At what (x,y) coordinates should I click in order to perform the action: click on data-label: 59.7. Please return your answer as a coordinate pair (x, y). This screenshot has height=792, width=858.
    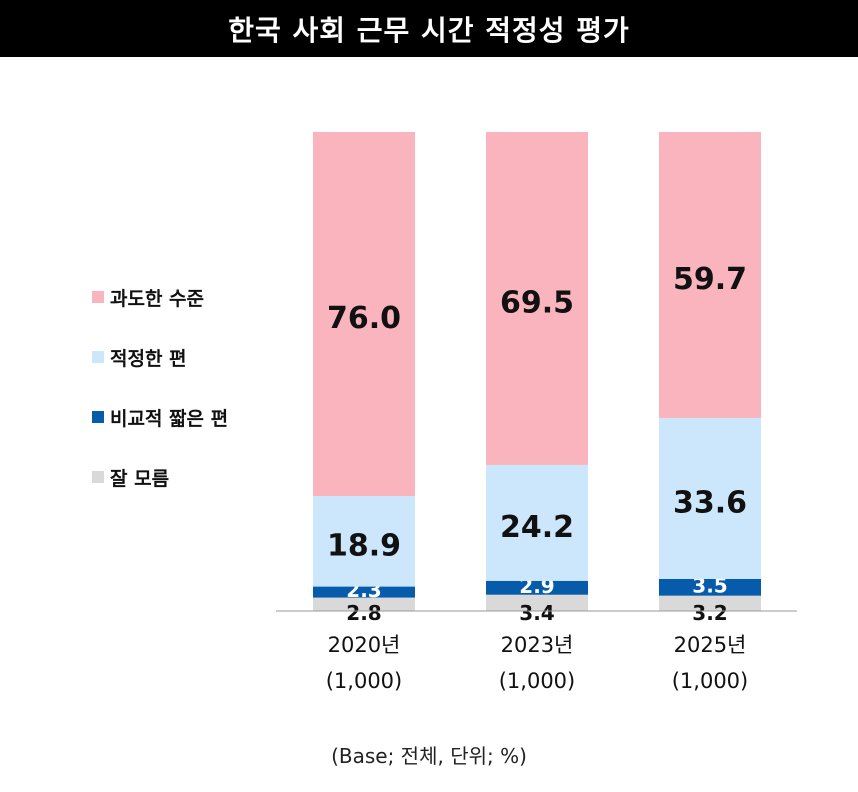
    Looking at the image, I should click on (710, 279).